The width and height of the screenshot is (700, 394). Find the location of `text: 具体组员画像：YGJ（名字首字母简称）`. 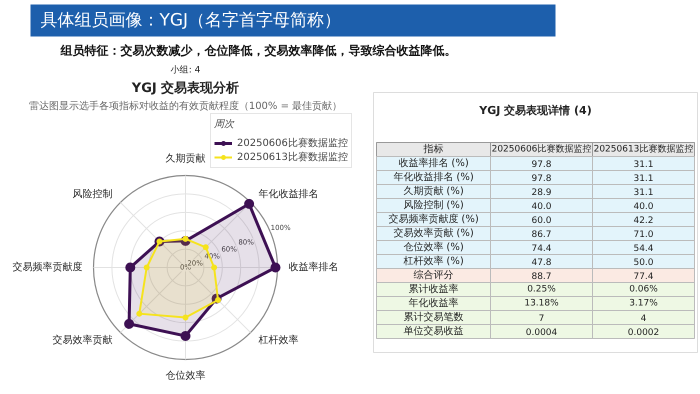

text: 具体组员画像：YGJ（名字首字母简称） is located at coordinates (191, 20).